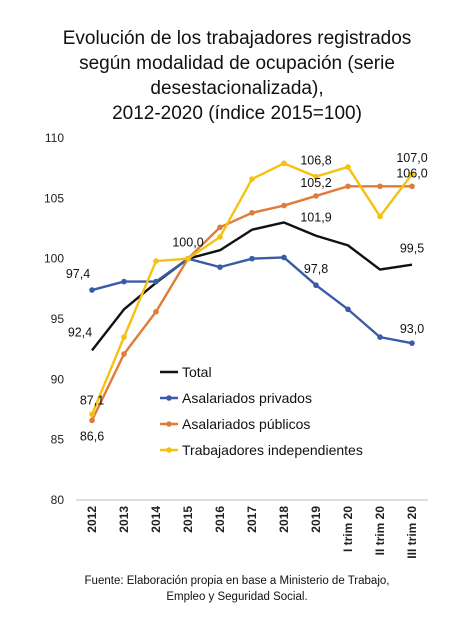 The height and width of the screenshot is (632, 474). I want to click on x-tick-label: 2019, so click(316, 519).